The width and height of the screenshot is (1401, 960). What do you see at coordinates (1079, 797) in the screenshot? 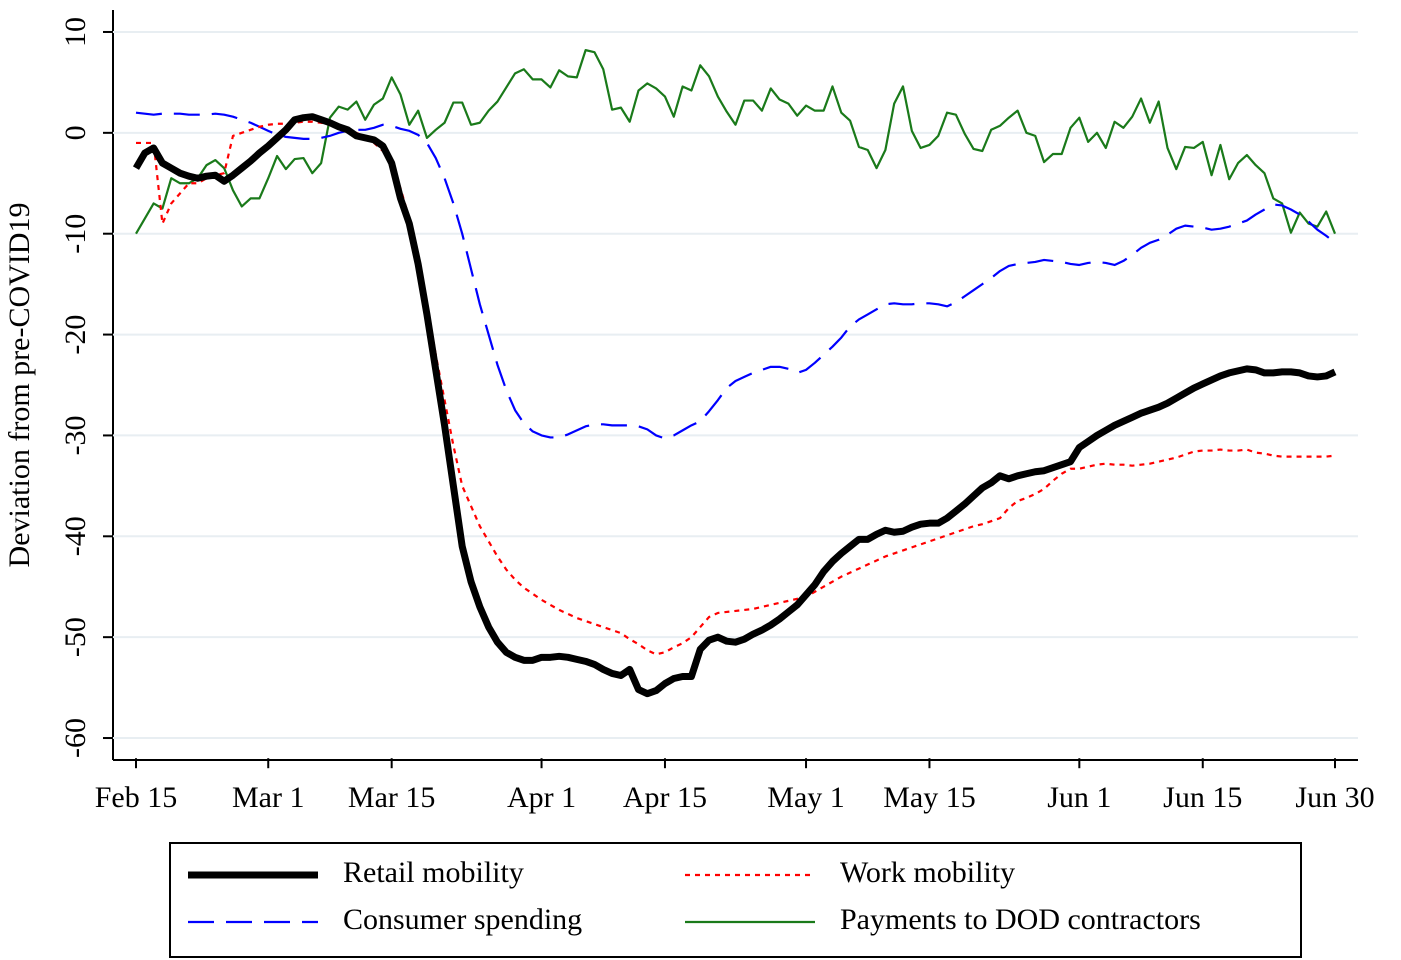
I see `x-tick-label: Jun 1` at bounding box center [1079, 797].